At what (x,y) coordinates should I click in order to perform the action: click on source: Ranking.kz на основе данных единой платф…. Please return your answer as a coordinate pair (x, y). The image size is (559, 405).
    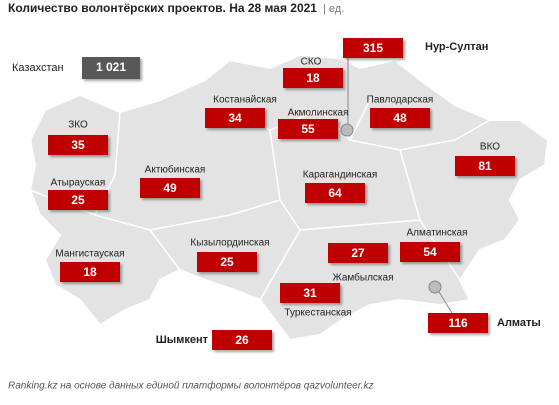
    Looking at the image, I should click on (190, 386).